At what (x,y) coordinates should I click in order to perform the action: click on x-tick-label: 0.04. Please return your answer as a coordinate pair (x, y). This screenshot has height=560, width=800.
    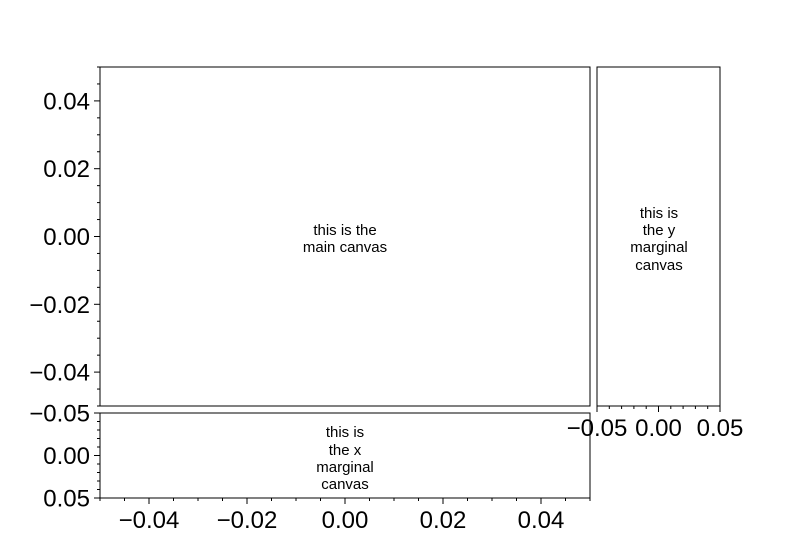
    Looking at the image, I should click on (541, 520).